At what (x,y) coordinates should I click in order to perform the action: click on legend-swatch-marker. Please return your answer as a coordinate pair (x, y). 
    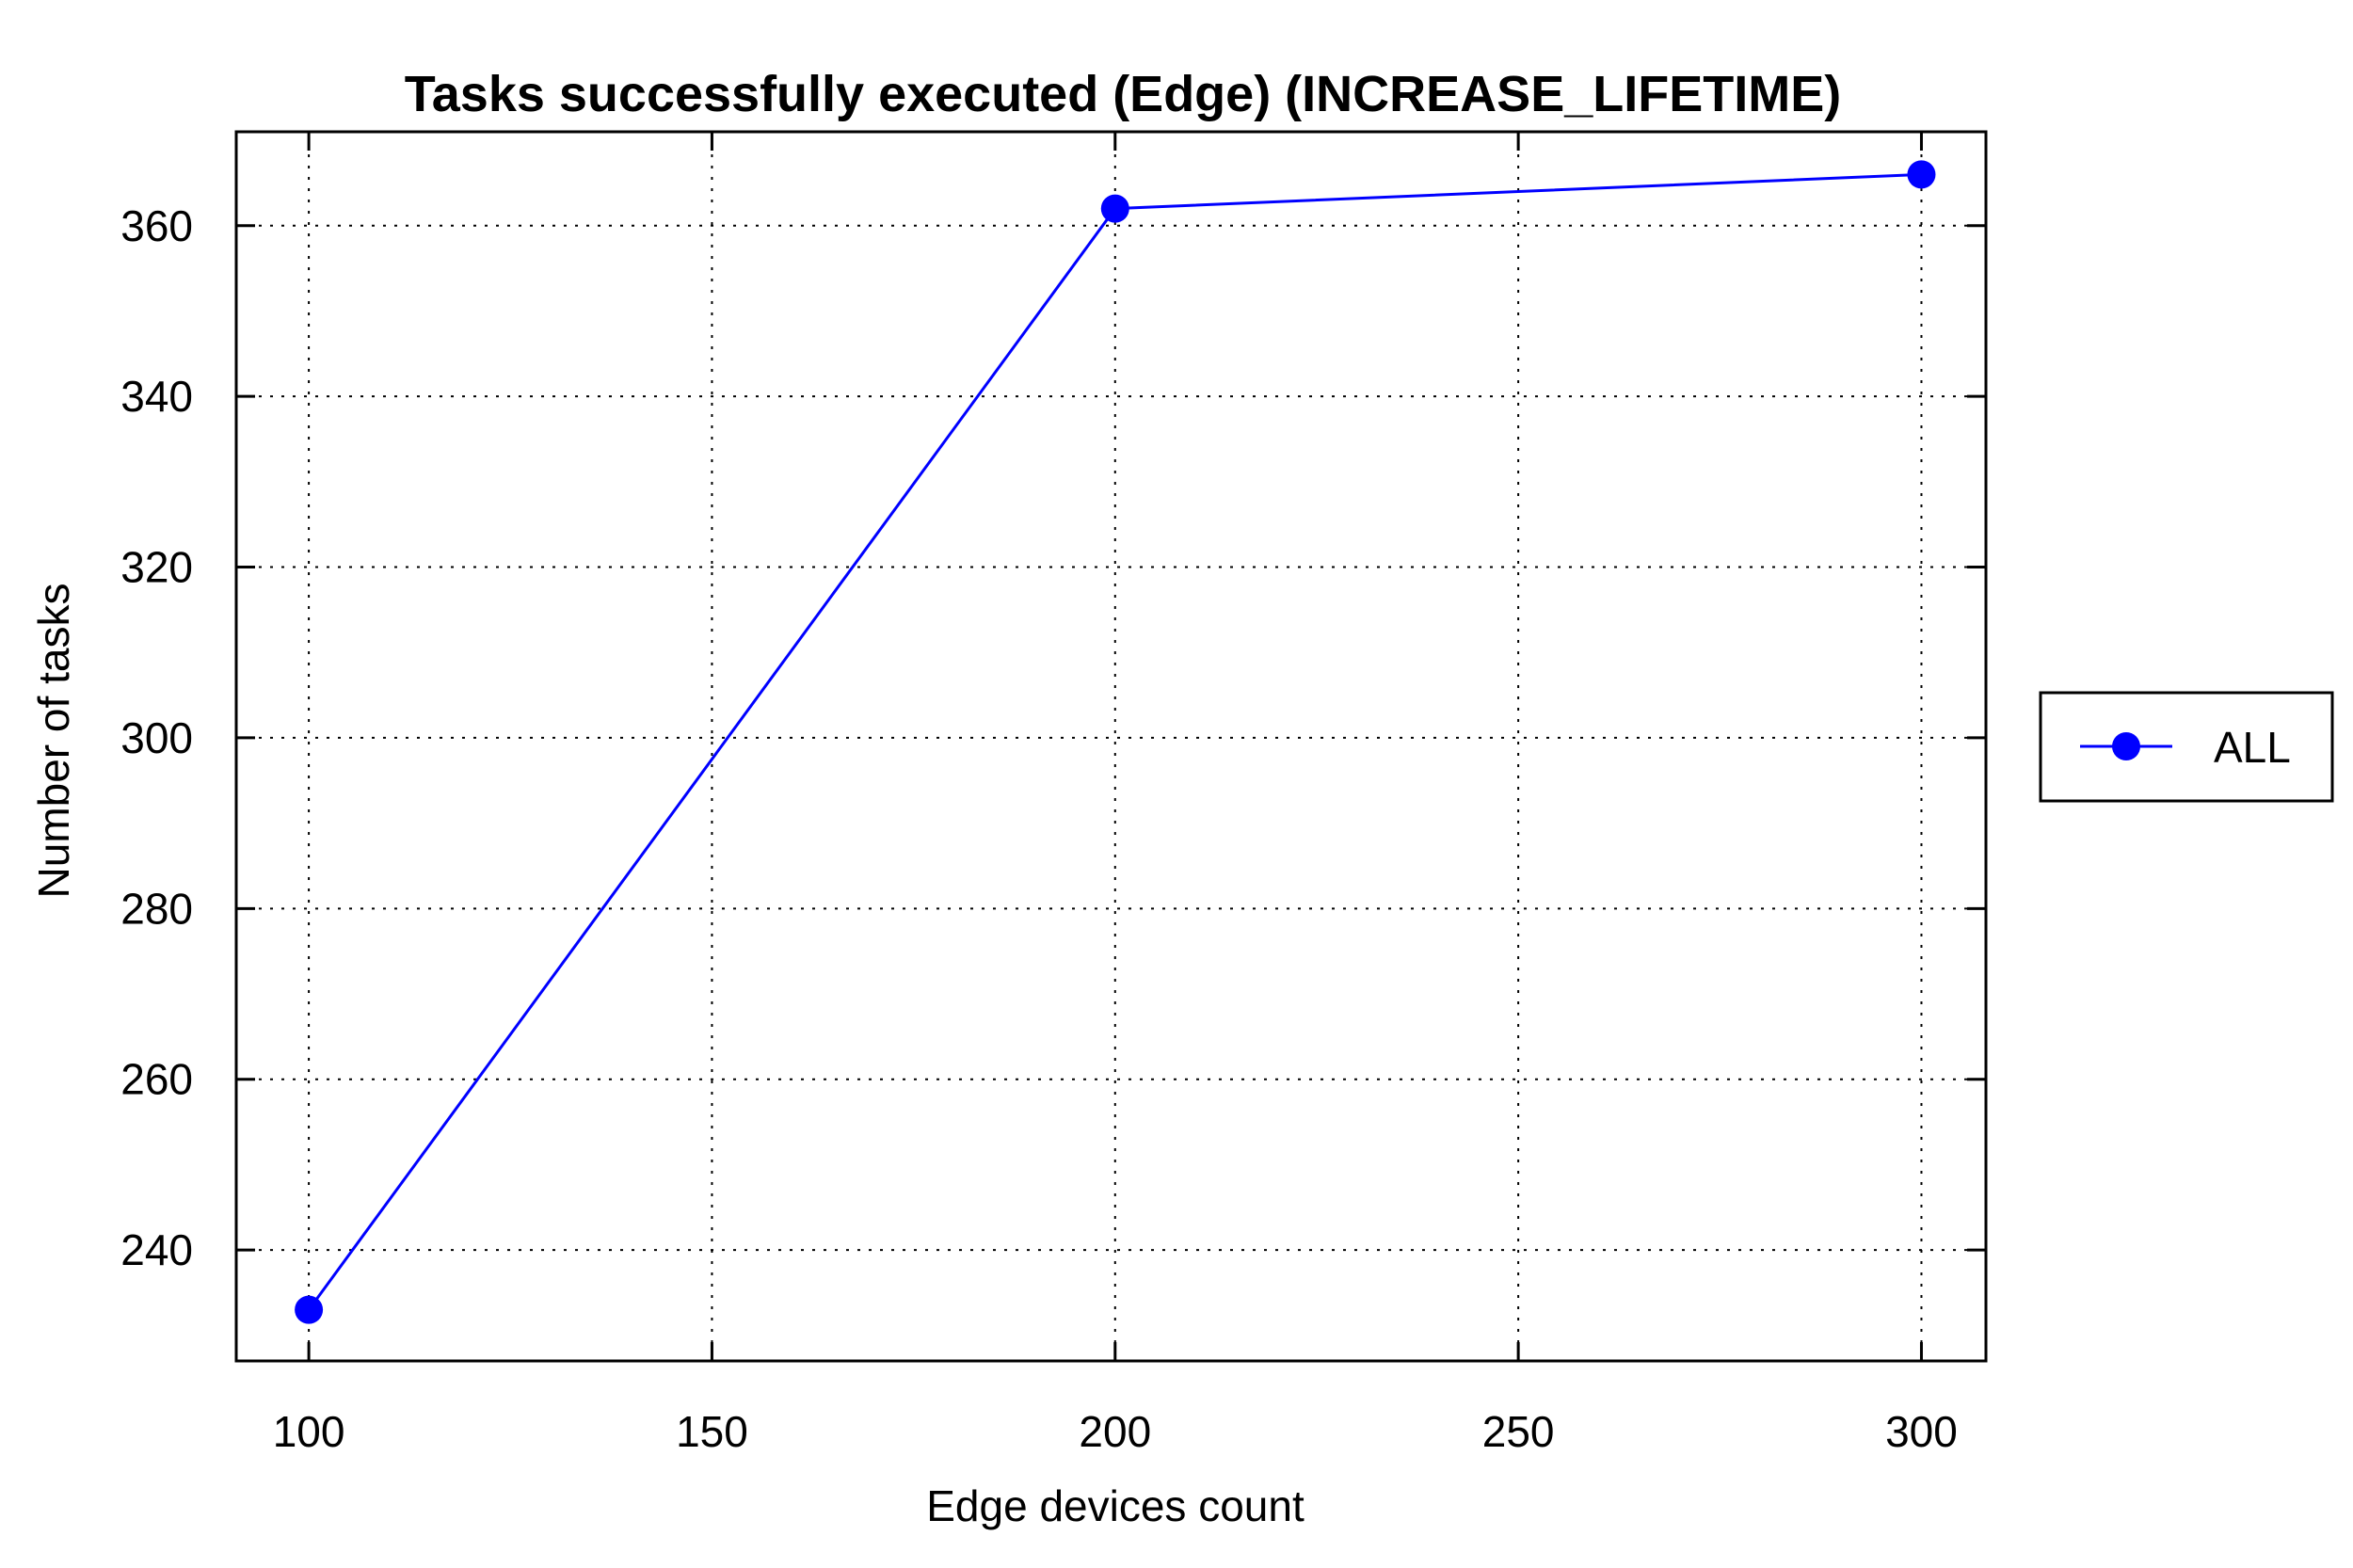
    Looking at the image, I should click on (2126, 746).